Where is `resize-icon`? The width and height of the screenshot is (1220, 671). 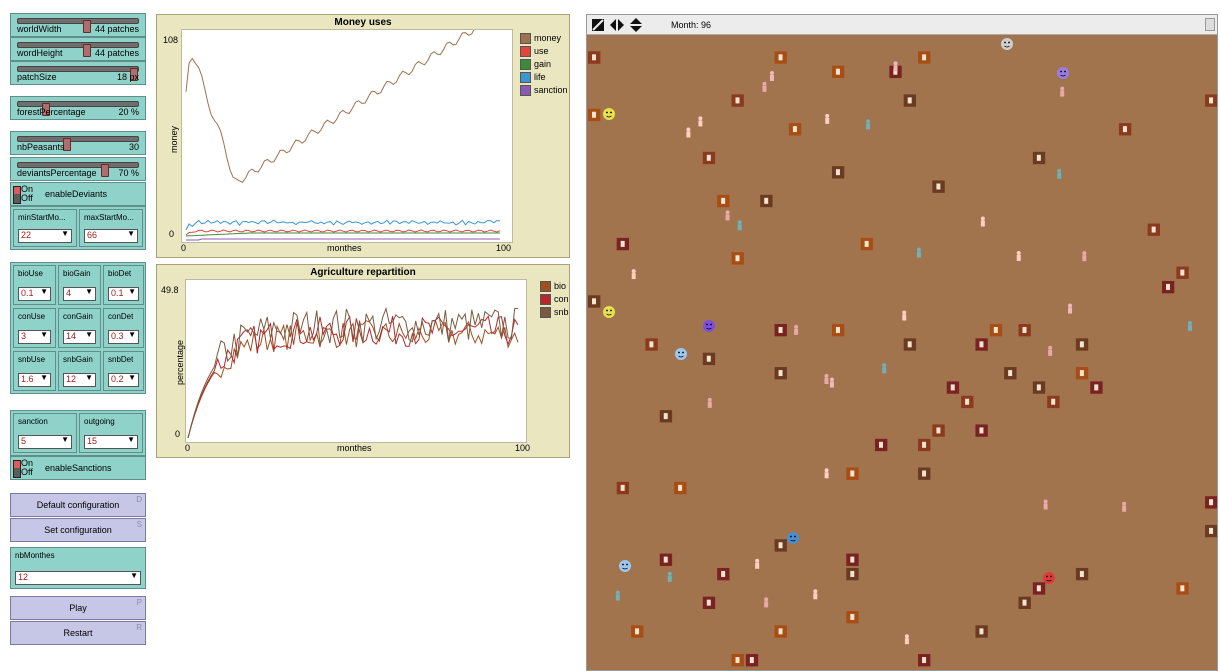
resize-icon is located at coordinates (598, 25).